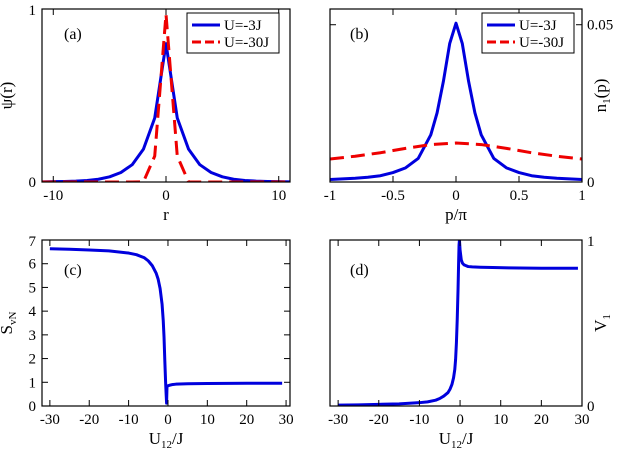 The height and width of the screenshot is (453, 622). Describe the element at coordinates (359, 34) in the screenshot. I see `panel-label: (b)` at that location.